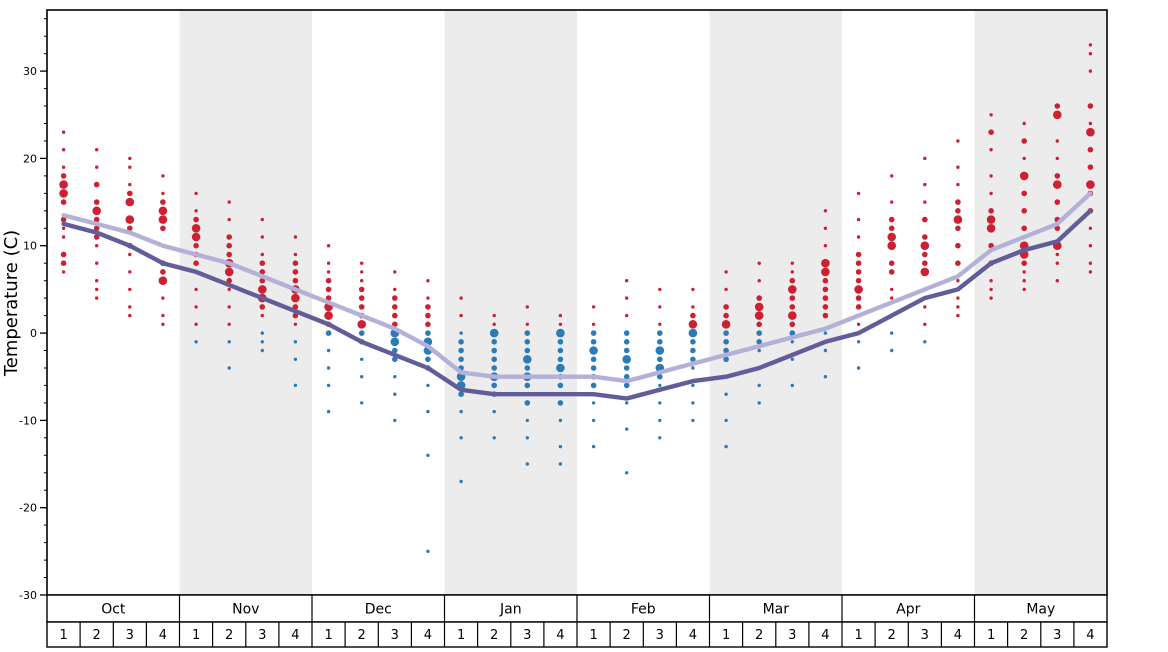  What do you see at coordinates (113, 610) in the screenshot?
I see `month-label: Oct` at bounding box center [113, 610].